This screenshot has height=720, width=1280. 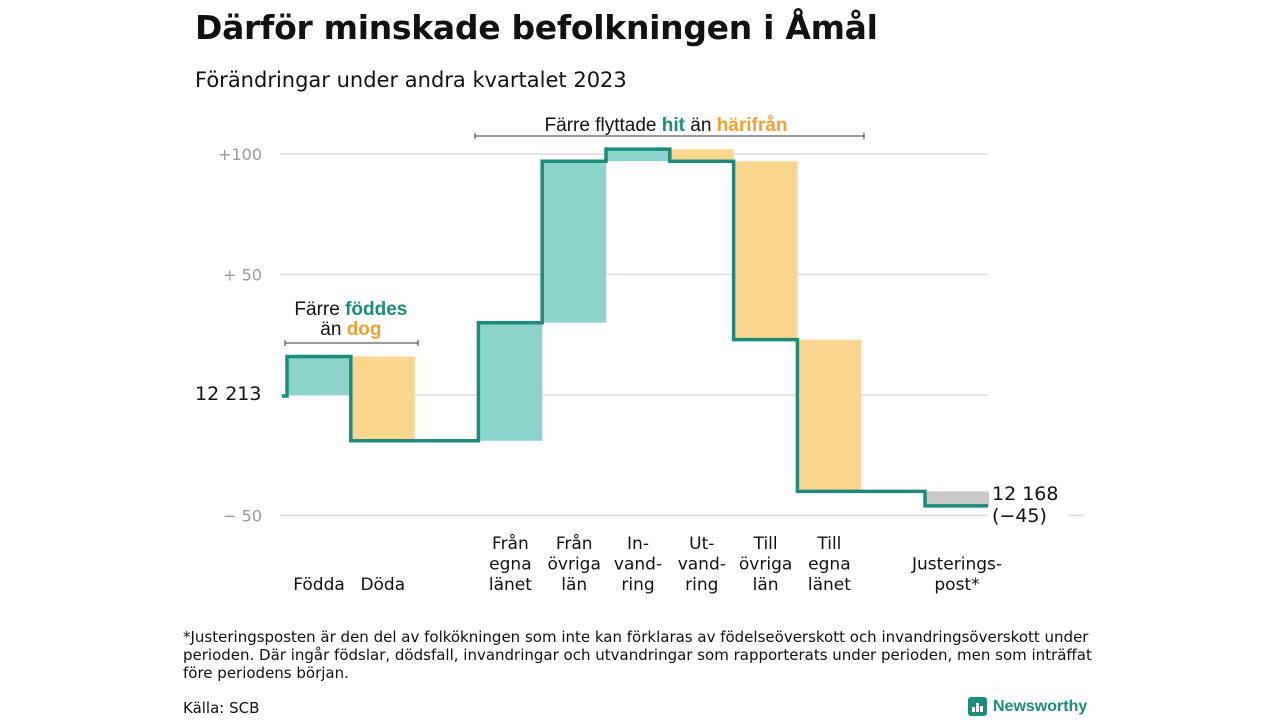 What do you see at coordinates (956, 565) in the screenshot?
I see `category-label: Justerings-` at bounding box center [956, 565].